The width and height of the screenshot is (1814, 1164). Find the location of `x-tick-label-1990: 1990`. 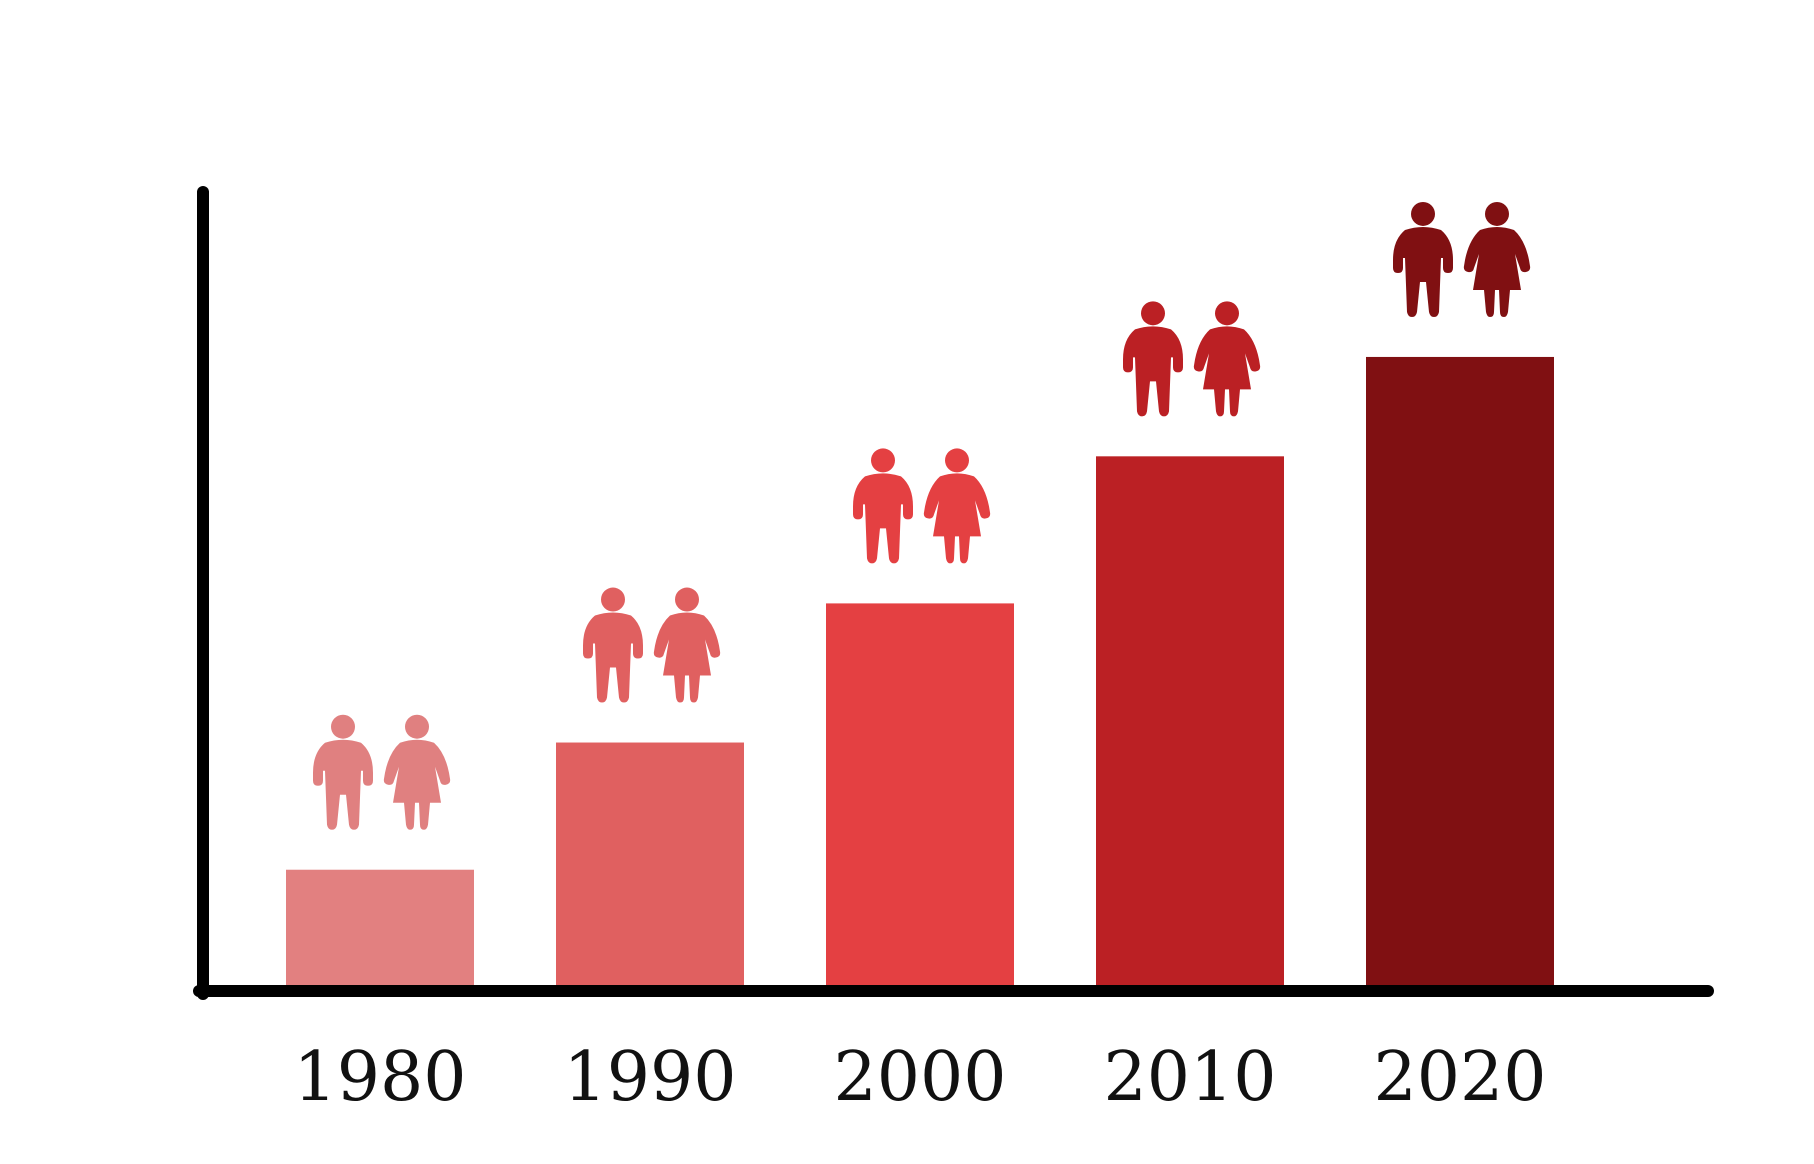

x-tick-label-1990: 1990 is located at coordinates (649, 1077).